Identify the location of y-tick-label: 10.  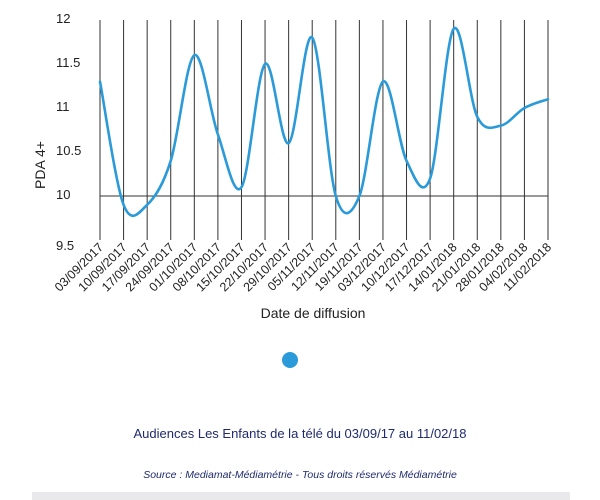
(63, 194).